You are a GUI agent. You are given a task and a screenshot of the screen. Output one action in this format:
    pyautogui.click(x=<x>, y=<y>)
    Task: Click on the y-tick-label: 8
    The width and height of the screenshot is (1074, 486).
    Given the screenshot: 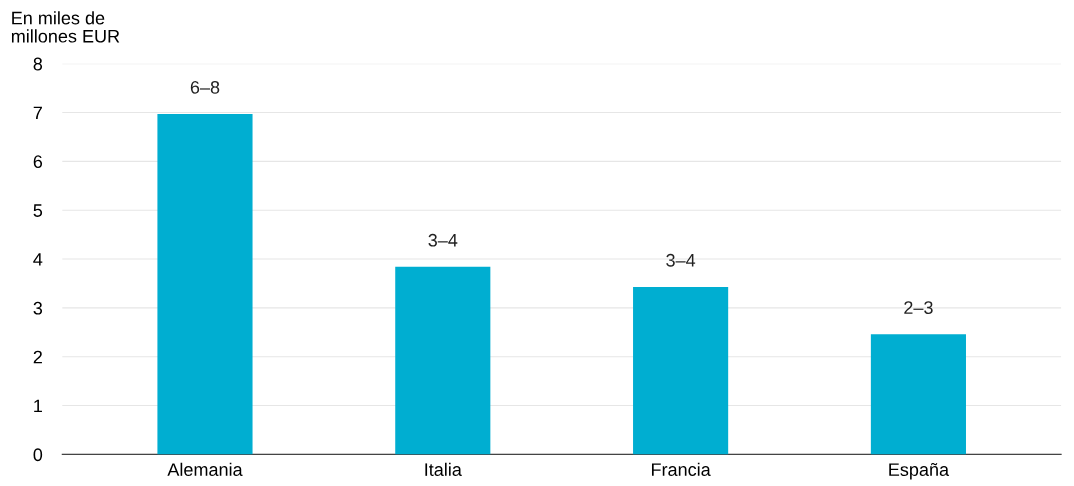 What is the action you would take?
    pyautogui.click(x=38, y=64)
    